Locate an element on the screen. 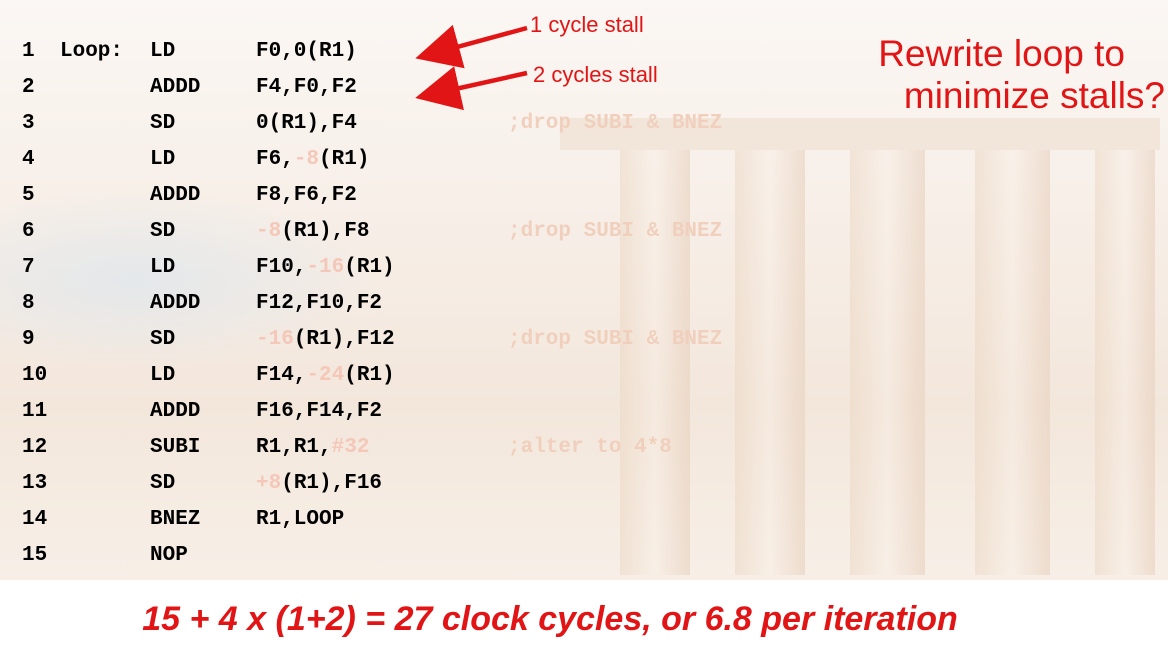 Image resolution: width=1168 pixels, height=646 pixels. operands: R1,LOOP is located at coordinates (300, 520).